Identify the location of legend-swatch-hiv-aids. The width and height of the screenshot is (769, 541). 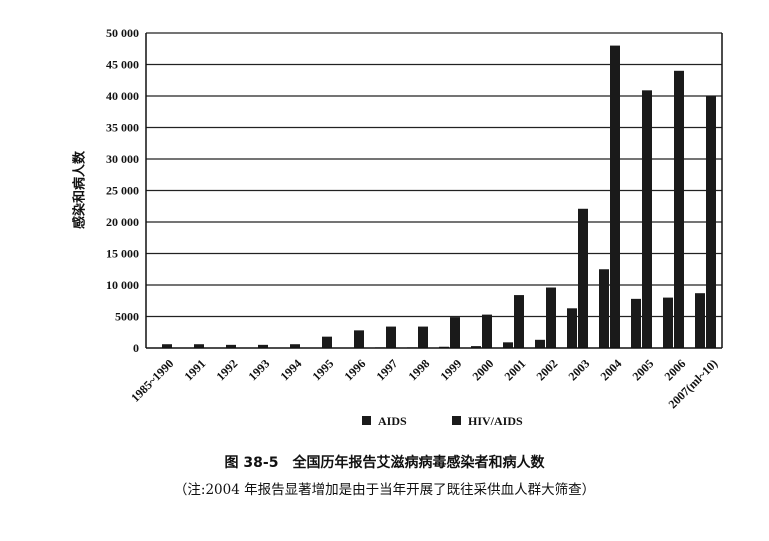
(456, 420).